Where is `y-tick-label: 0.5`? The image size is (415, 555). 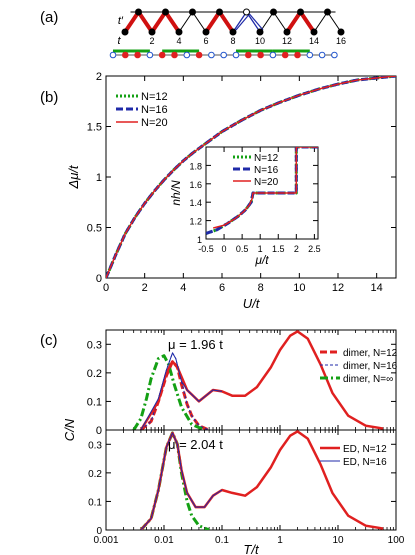 y-tick-label: 0.5 is located at coordinates (94, 229).